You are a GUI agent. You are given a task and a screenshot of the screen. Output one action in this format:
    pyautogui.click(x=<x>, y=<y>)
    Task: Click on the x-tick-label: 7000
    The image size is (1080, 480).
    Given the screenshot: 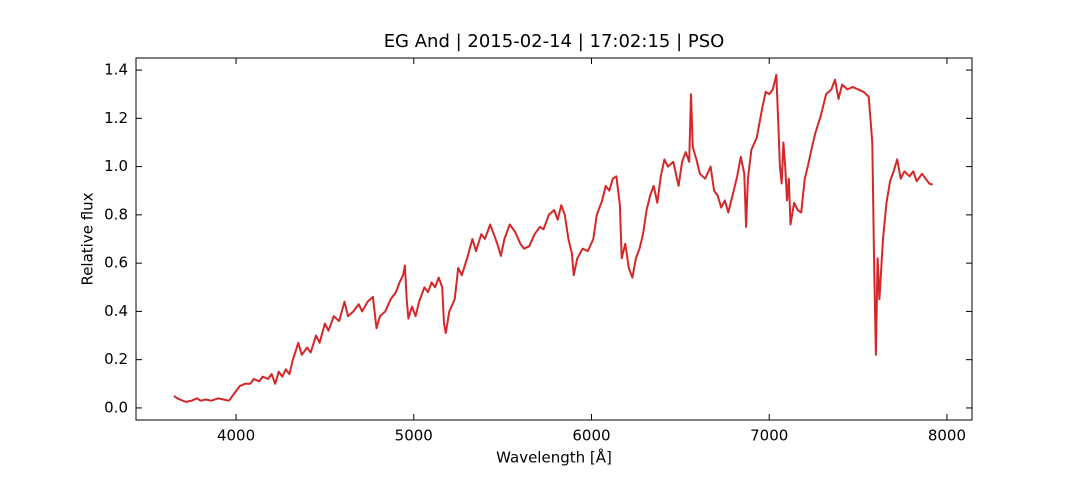 What is the action you would take?
    pyautogui.click(x=769, y=436)
    